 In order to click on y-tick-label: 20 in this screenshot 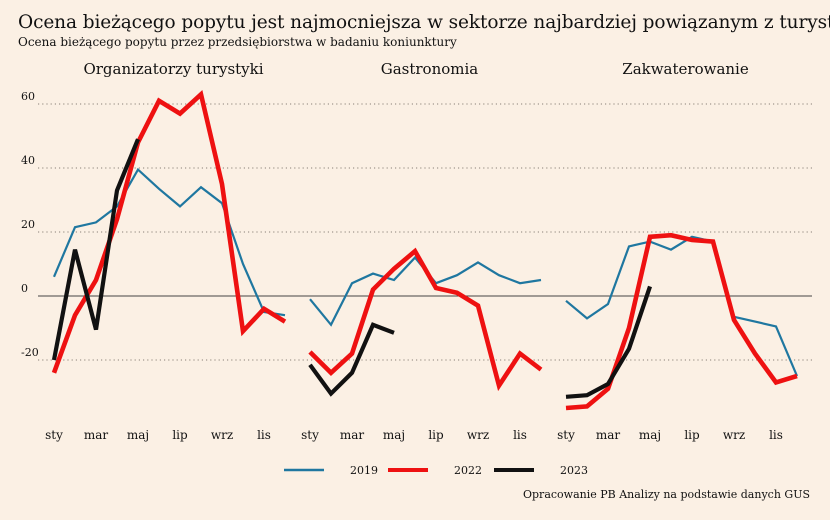, I will do `click(28, 224)`.